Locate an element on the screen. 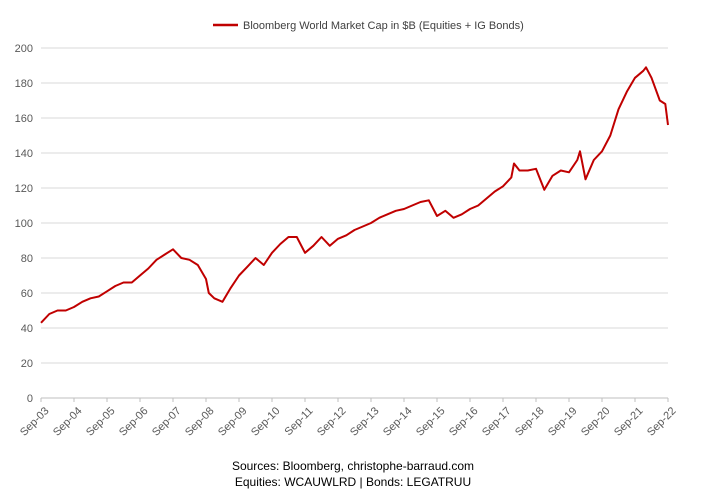 Image resolution: width=706 pixels, height=492 pixels. y-tick-label: 180 is located at coordinates (24, 84).